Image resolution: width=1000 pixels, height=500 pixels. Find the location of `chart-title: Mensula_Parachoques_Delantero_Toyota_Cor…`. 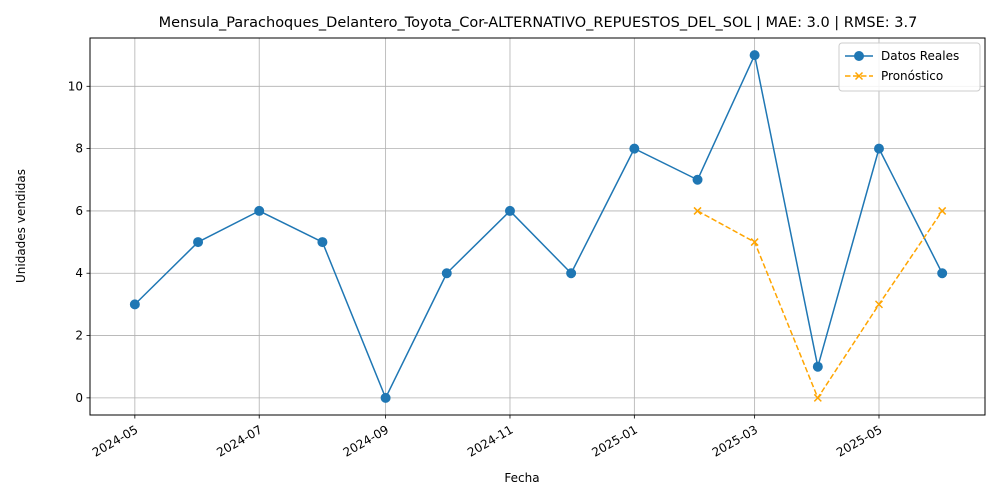

chart-title: Mensula_Parachoques_Delantero_Toyota_Cor… is located at coordinates (538, 23).